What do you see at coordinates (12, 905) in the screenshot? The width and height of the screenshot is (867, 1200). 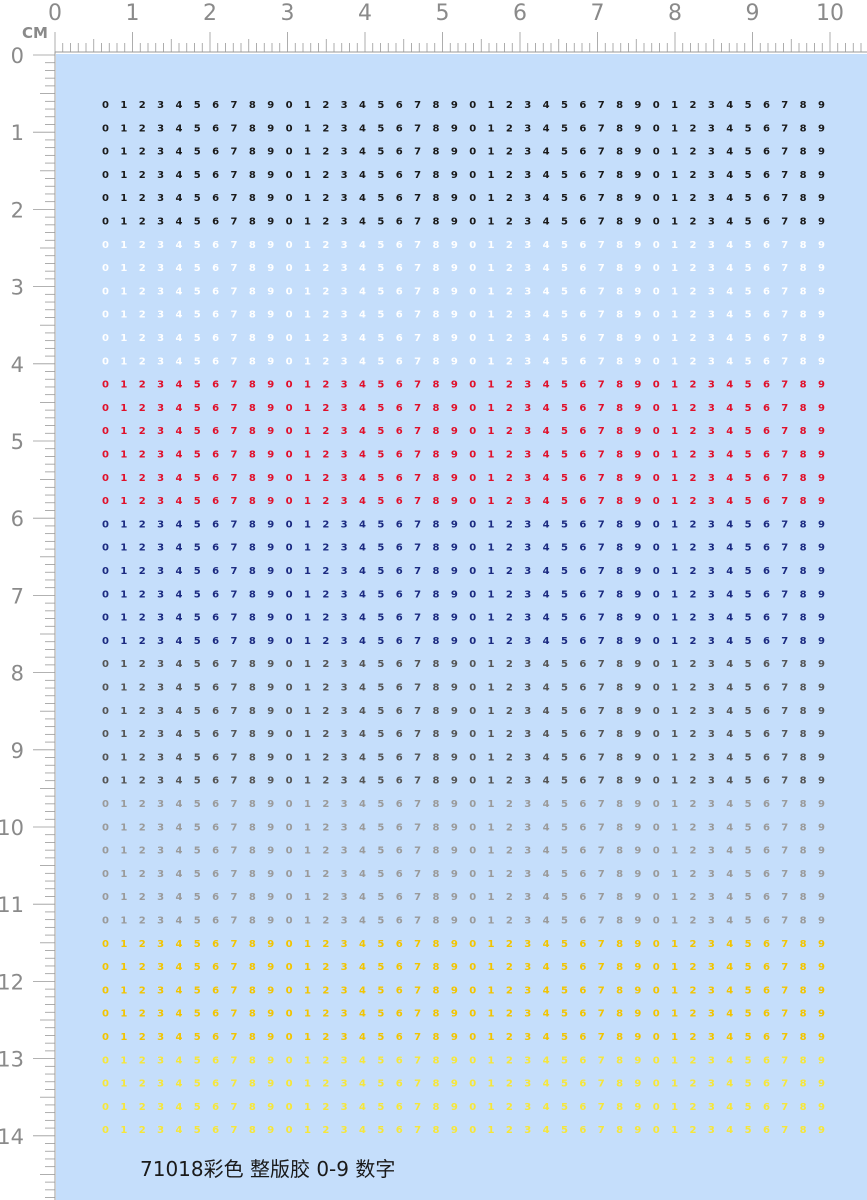 I see `ruler-label: 11` at bounding box center [12, 905].